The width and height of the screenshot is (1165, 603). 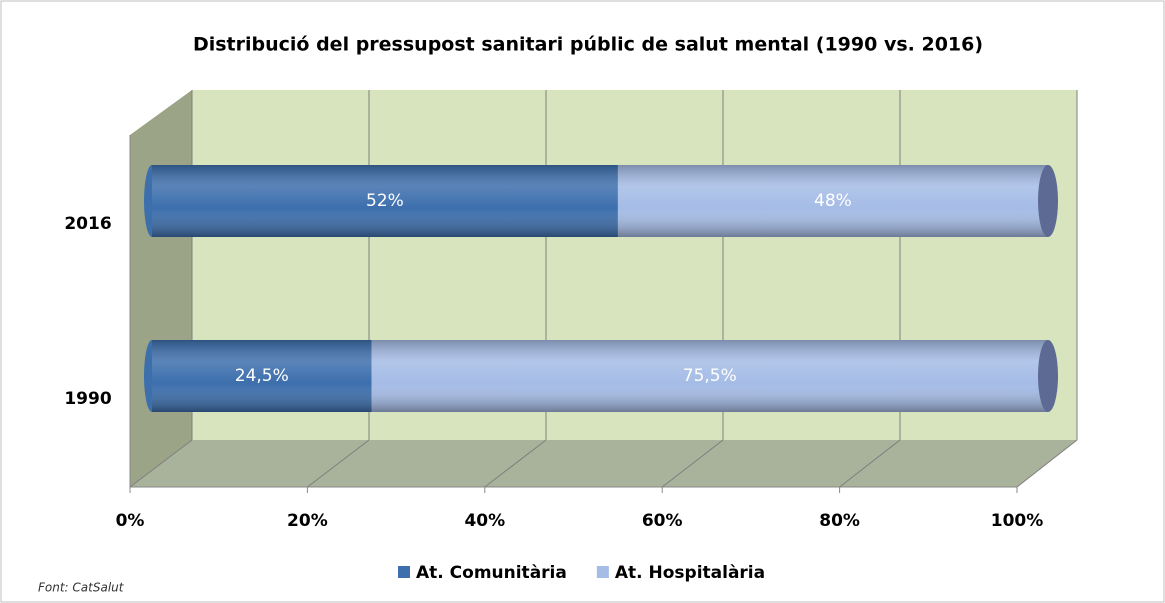 What do you see at coordinates (385, 201) in the screenshot?
I see `data-label: 52%` at bounding box center [385, 201].